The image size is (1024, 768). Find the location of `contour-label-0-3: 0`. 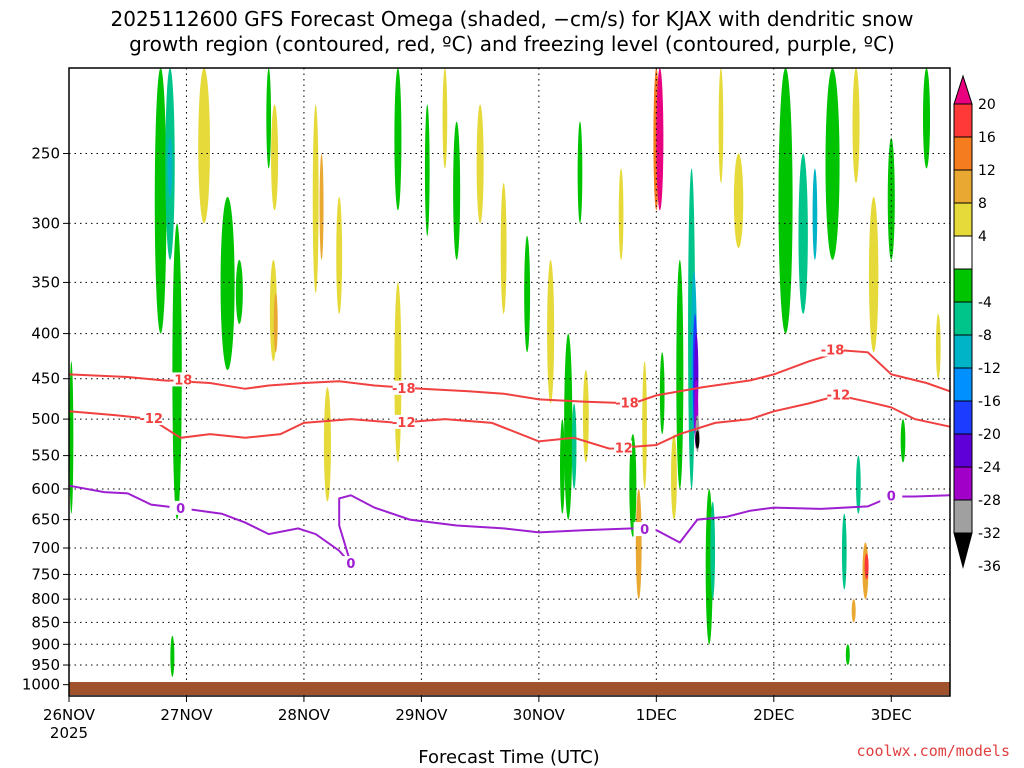

contour-label-0-3: 0 is located at coordinates (891, 497).